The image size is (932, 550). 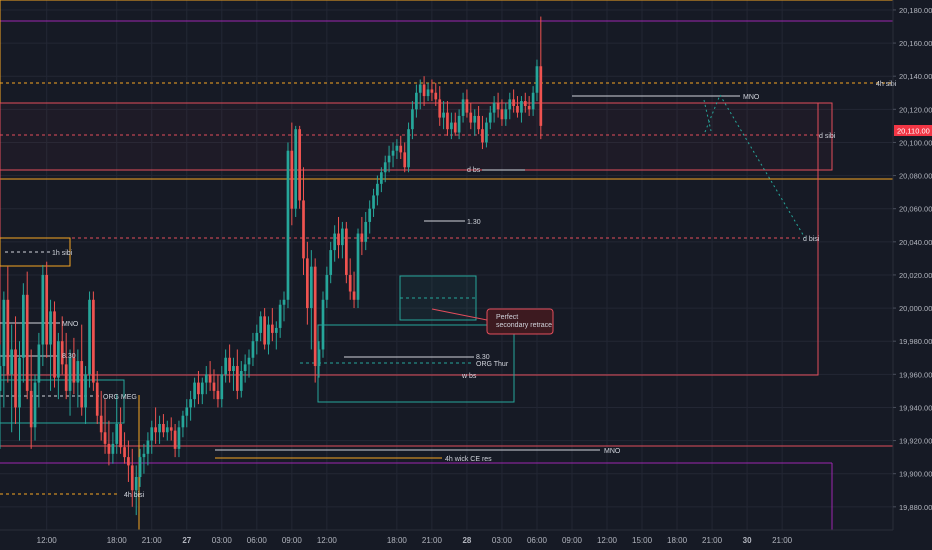 What do you see at coordinates (782, 540) in the screenshot?
I see `time-tick-label-19: 21:00` at bounding box center [782, 540].